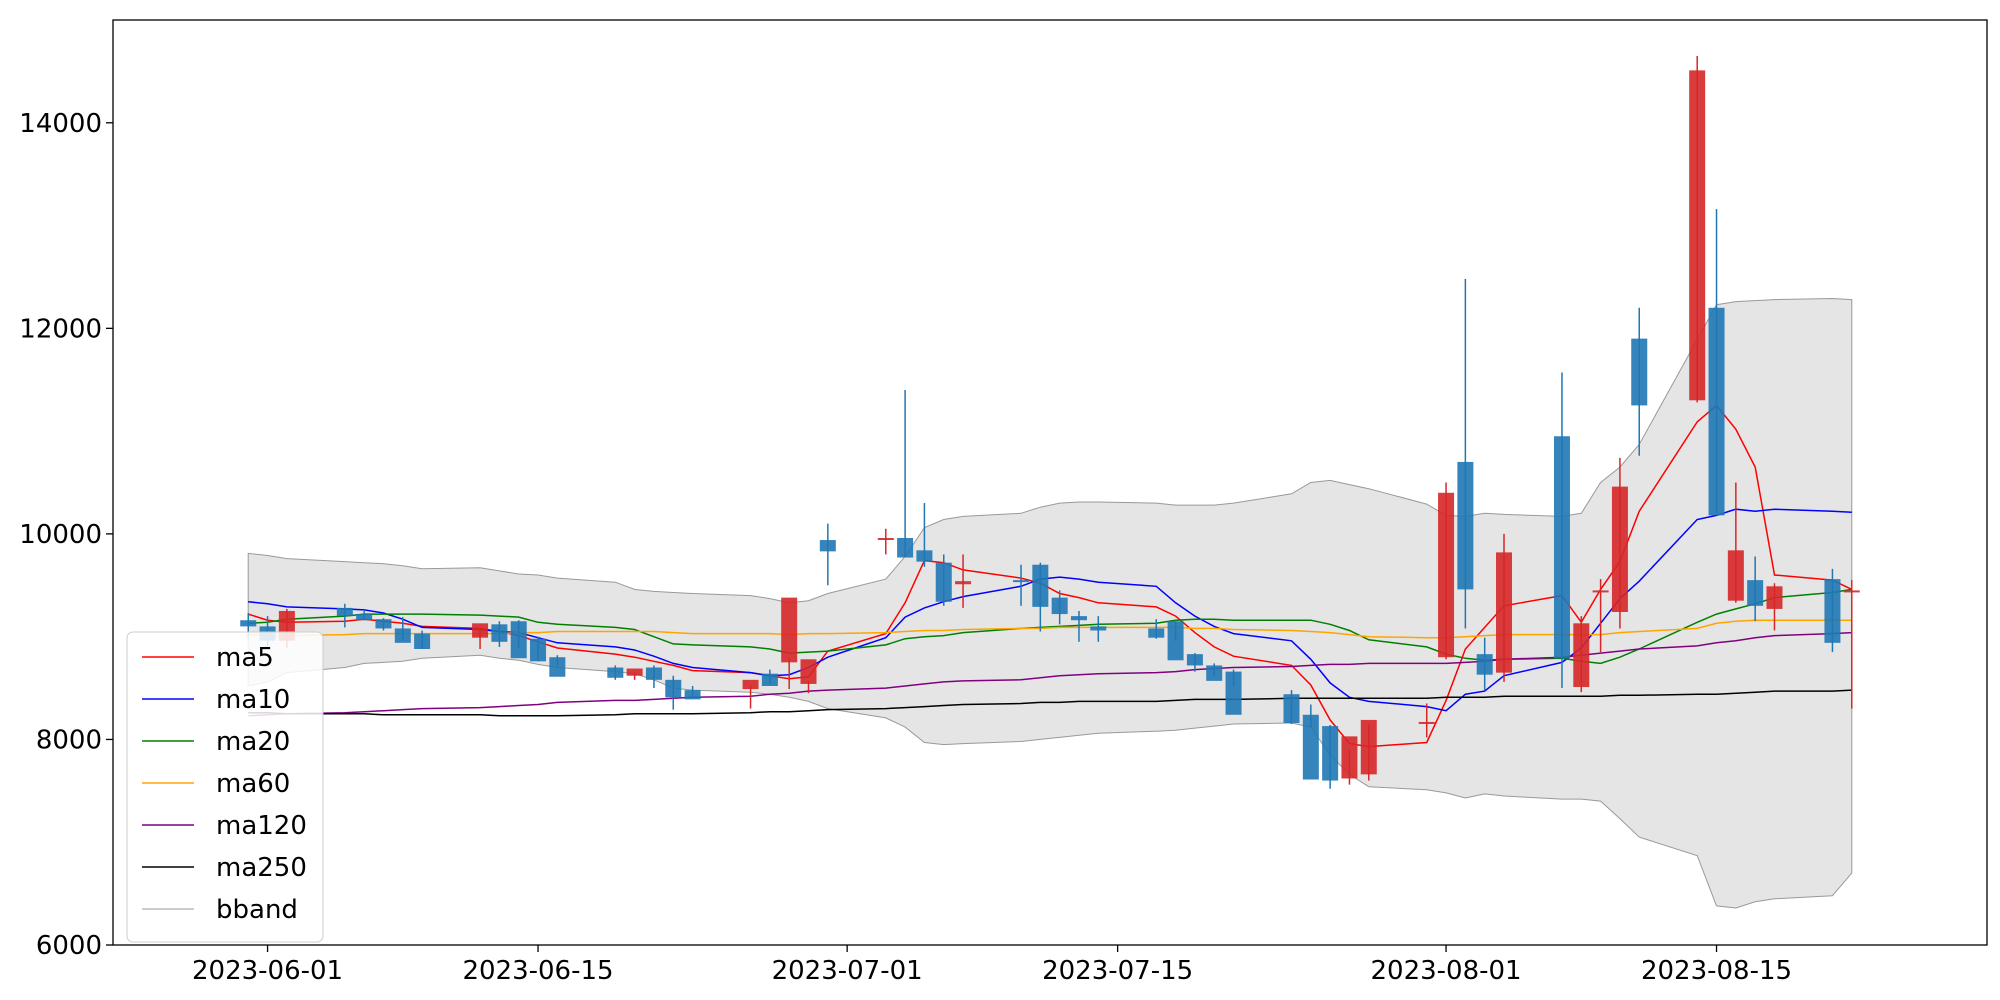  I want to click on legend: ma5 ma10 ma20 ma60 ma120 ma250 bband, so click(225, 787).